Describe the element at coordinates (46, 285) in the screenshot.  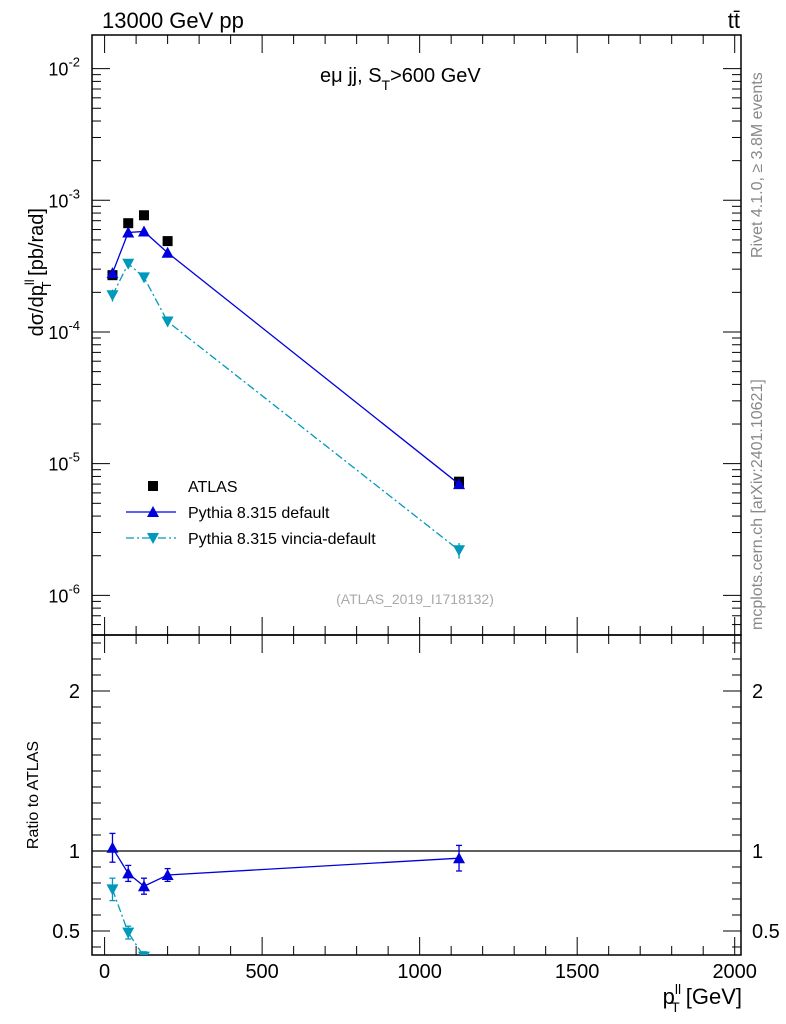
I see `main-y-label-sub: T` at that location.